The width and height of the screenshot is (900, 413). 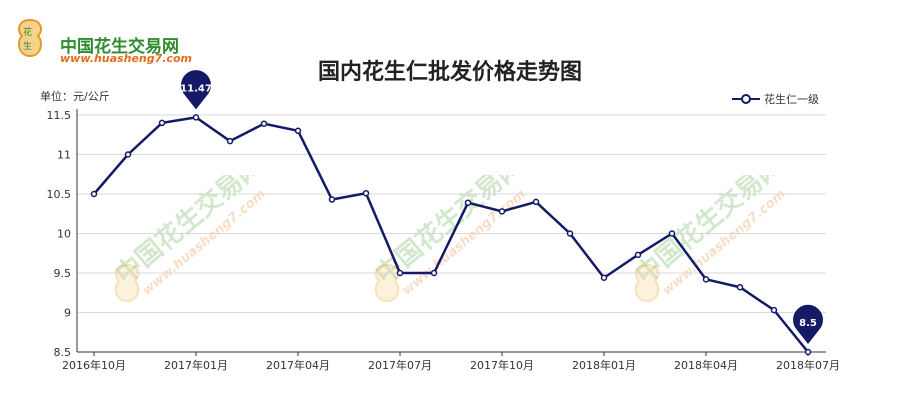 I want to click on y-tick-label: 9.5, so click(x=63, y=273).